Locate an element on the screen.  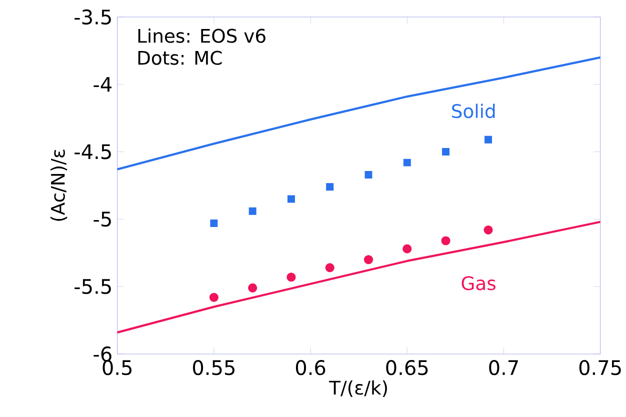
x-tick-label: 0.6 is located at coordinates (311, 368).